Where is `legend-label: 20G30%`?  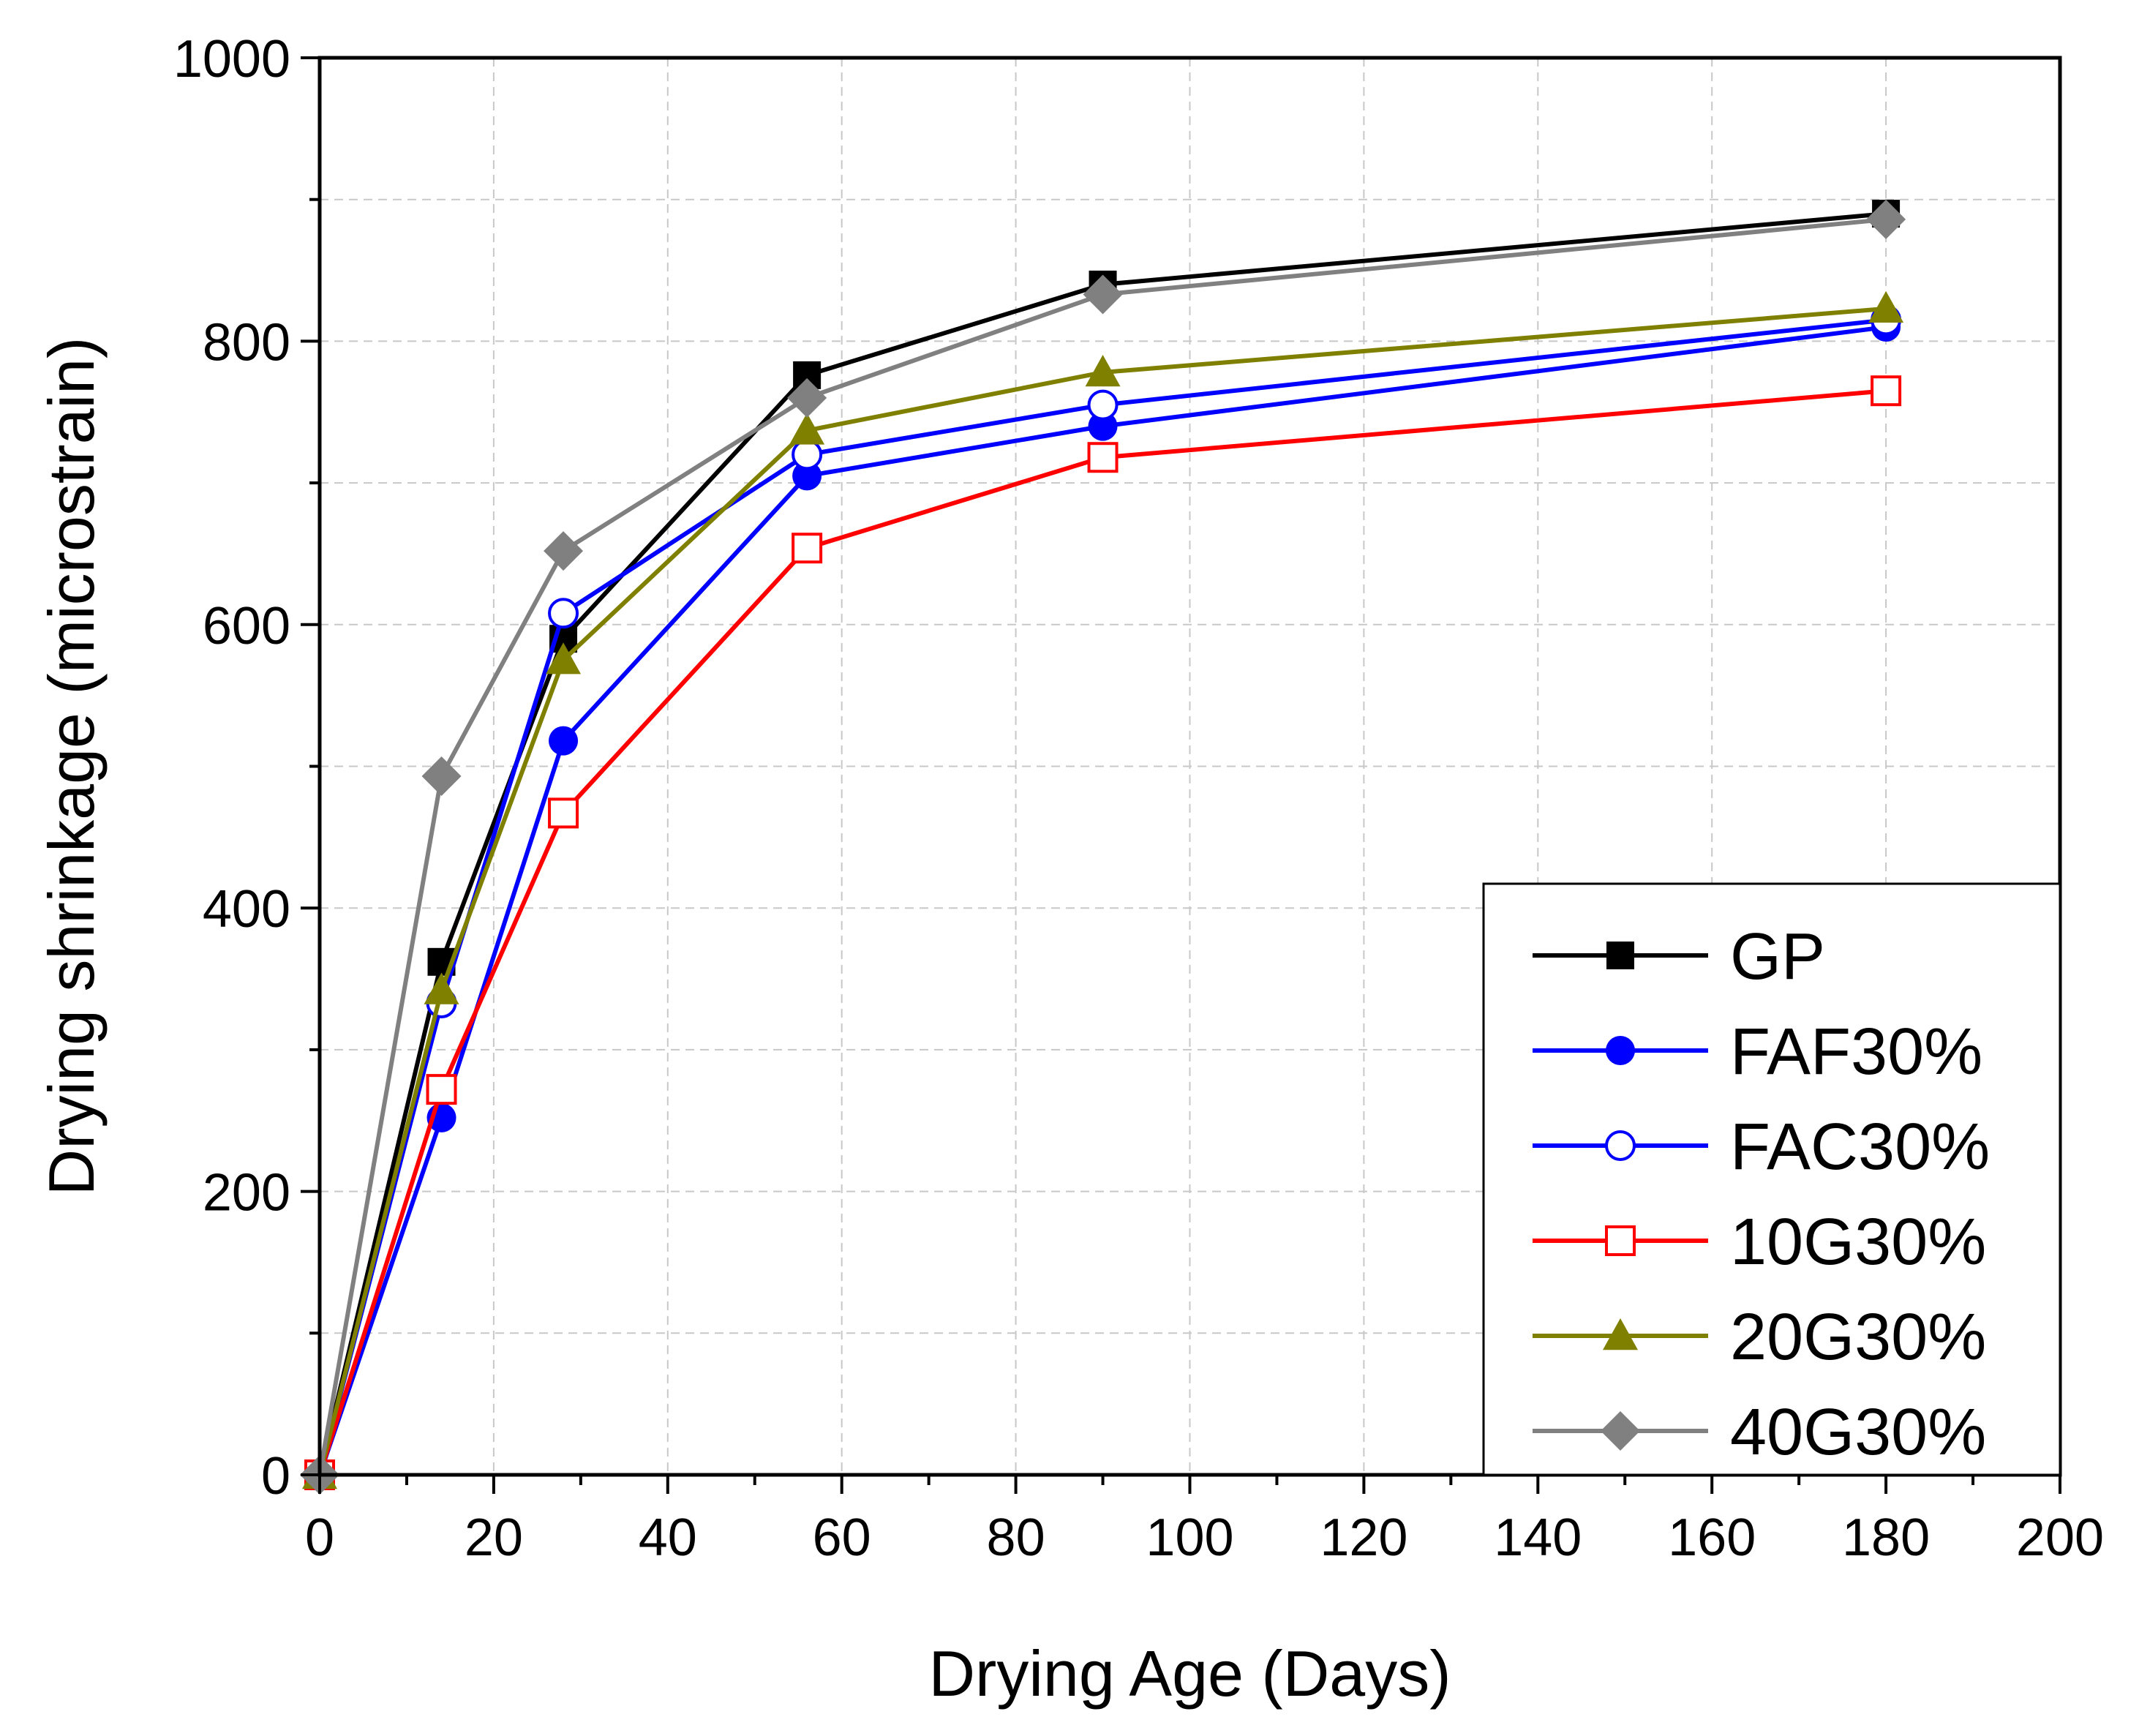
legend-label: 20G30% is located at coordinates (1858, 1337).